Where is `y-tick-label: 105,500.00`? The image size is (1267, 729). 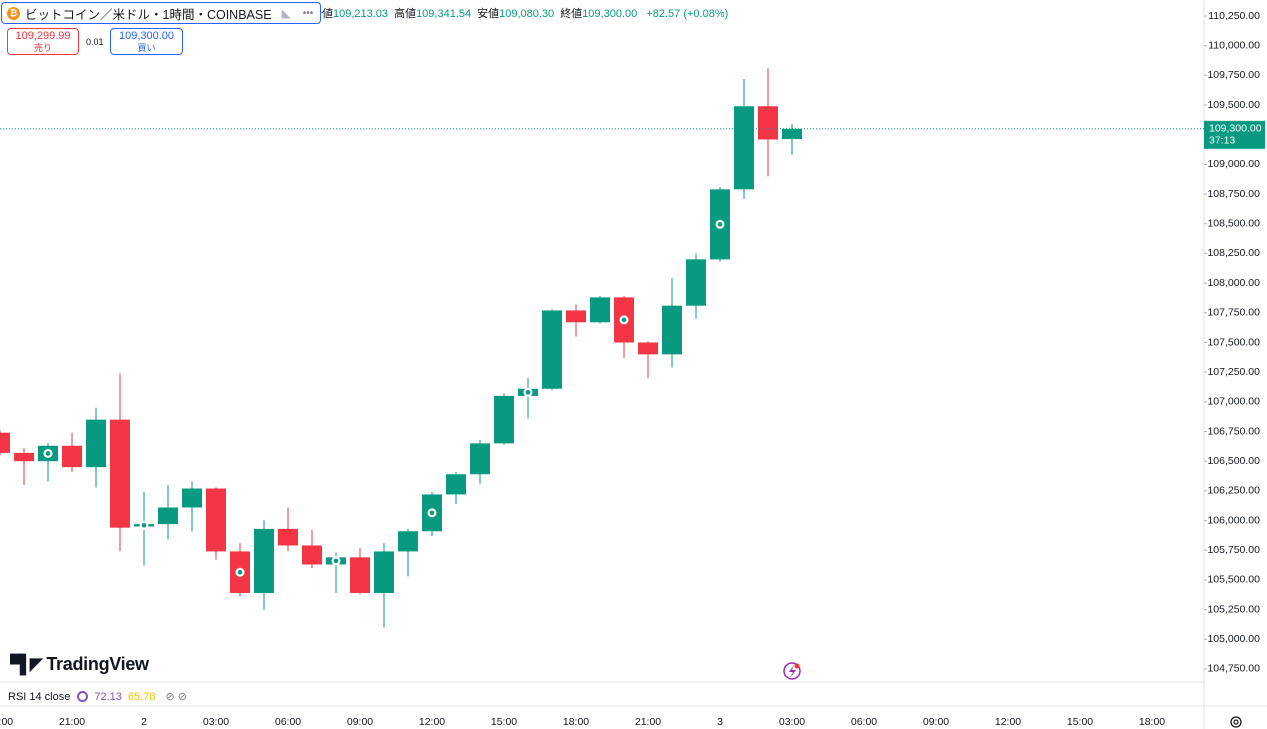
y-tick-label: 105,500.00 is located at coordinates (1233, 580).